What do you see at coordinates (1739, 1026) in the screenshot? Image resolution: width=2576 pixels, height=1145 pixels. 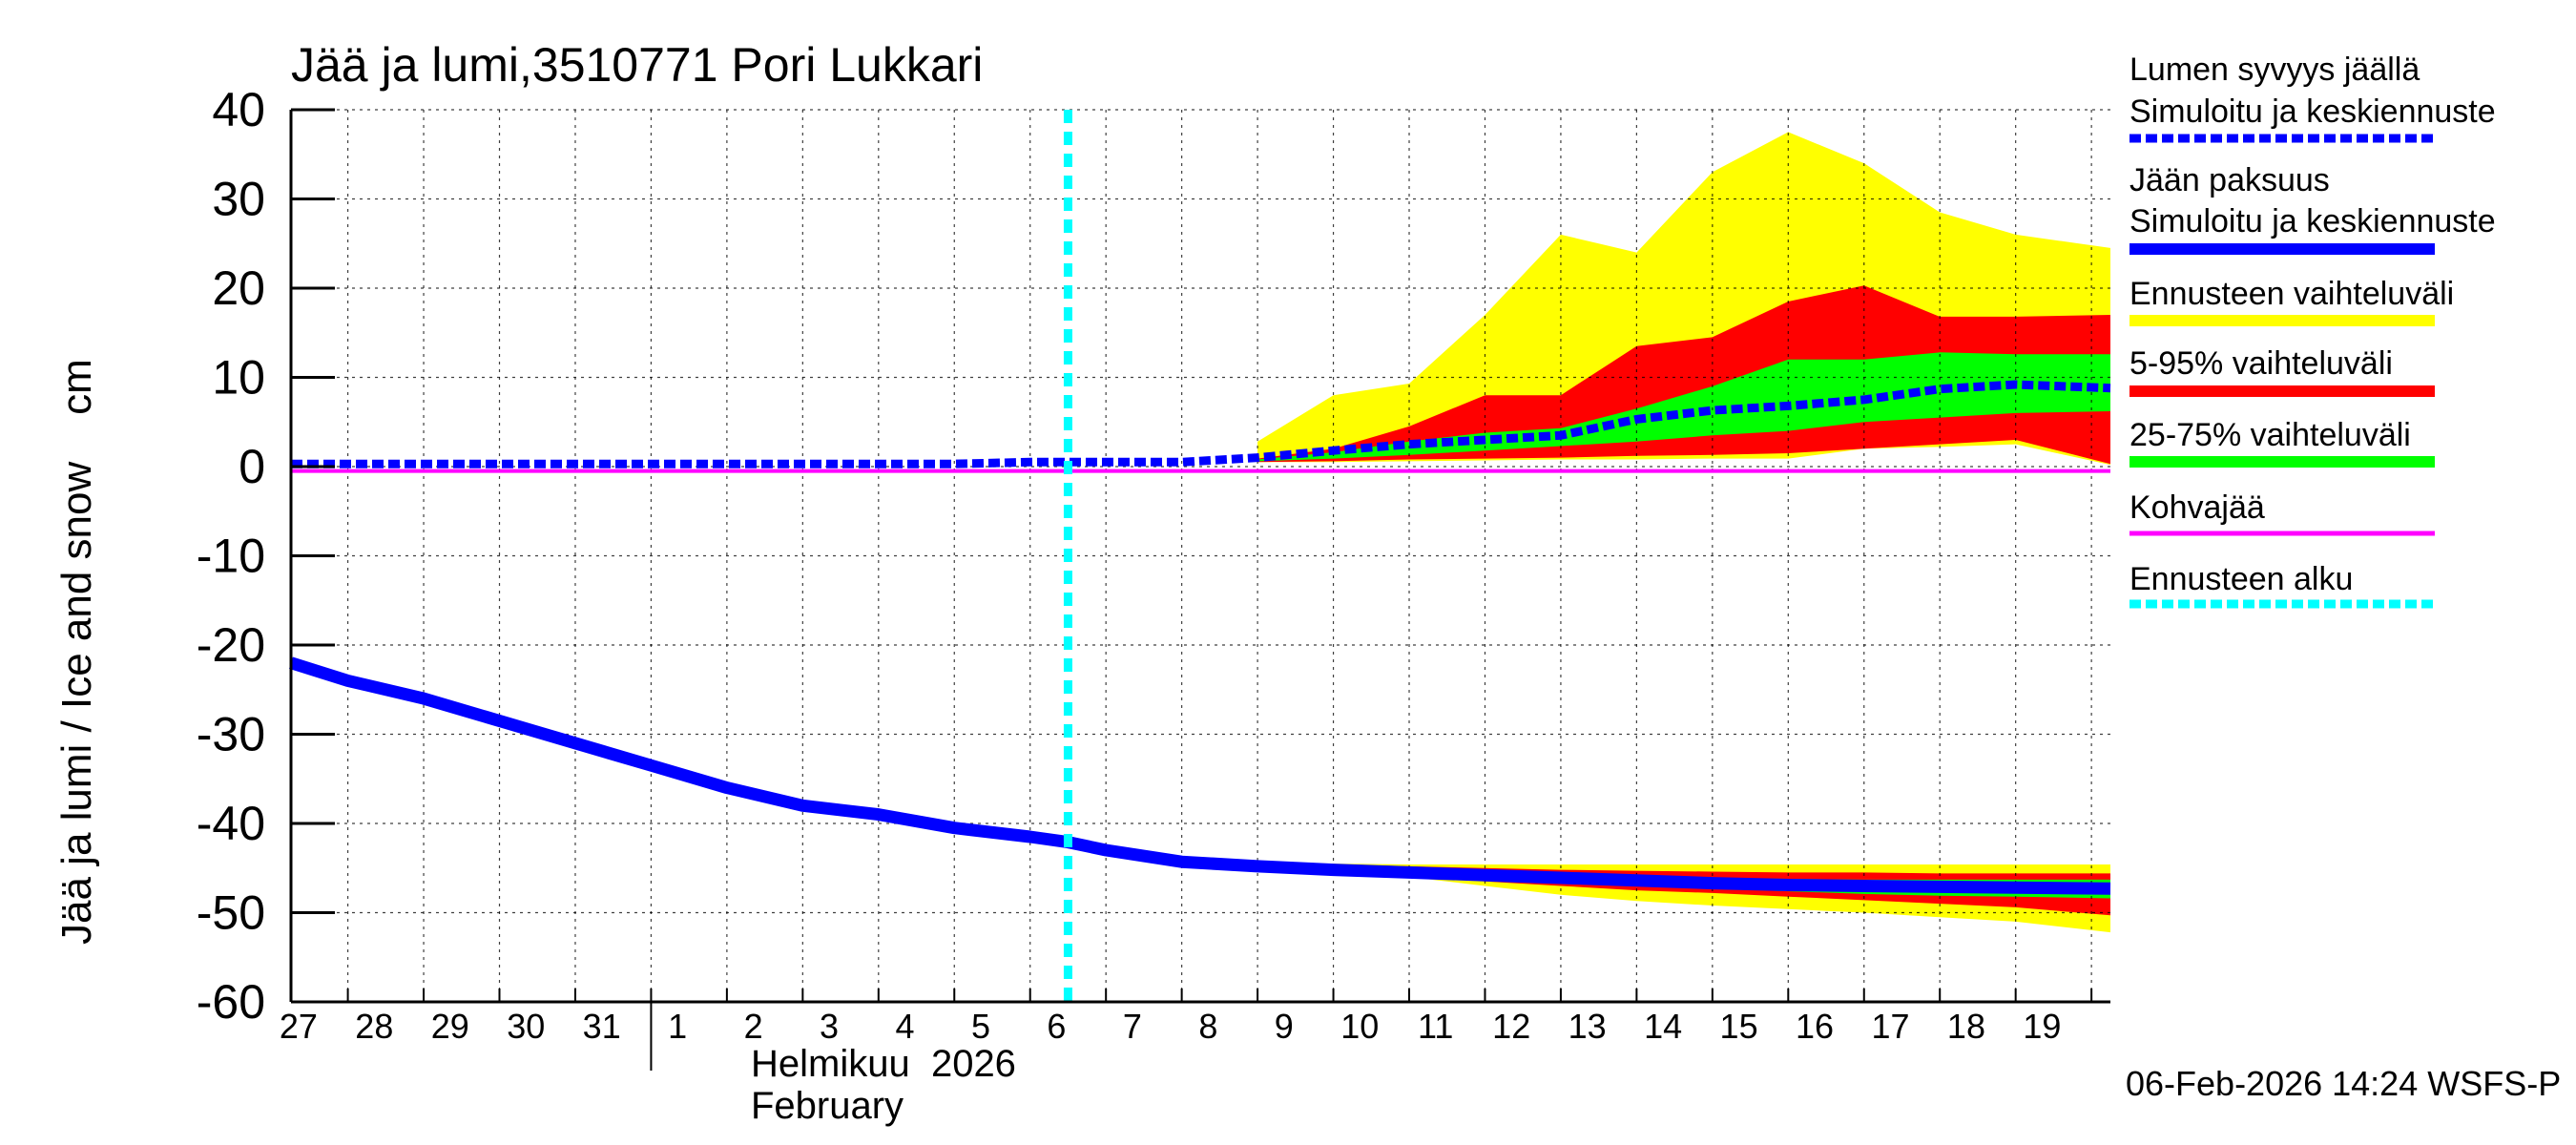 I see `x-tick-label: 15` at bounding box center [1739, 1026].